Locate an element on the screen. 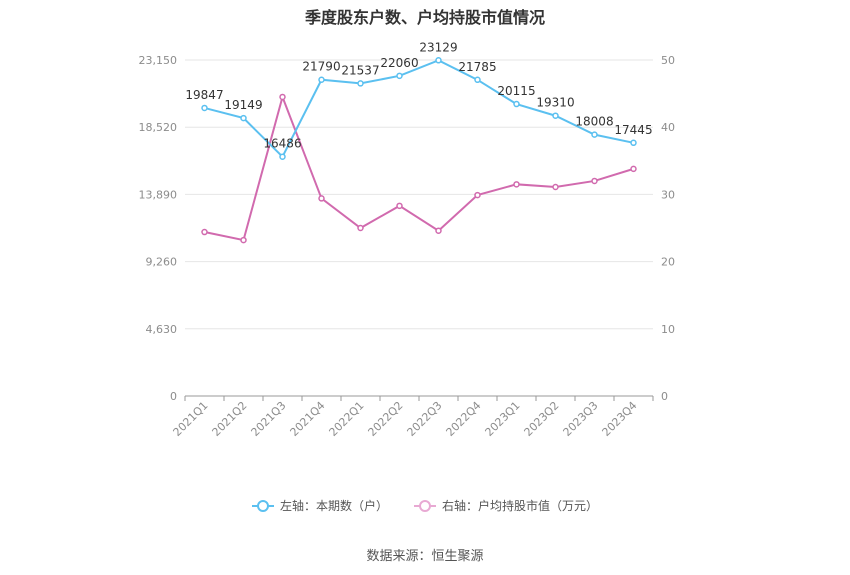 The width and height of the screenshot is (850, 575). x-axis-tick-label: 2023Q3 is located at coordinates (581, 419).